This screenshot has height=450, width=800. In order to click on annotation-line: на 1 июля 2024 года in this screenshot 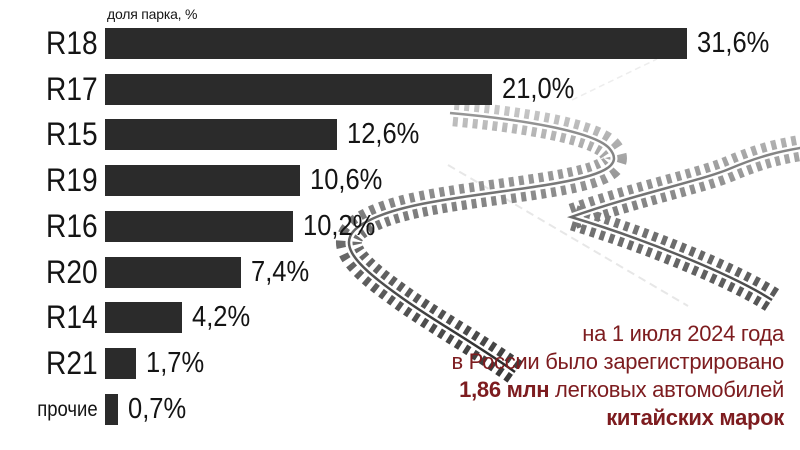, I will do `click(617, 334)`.